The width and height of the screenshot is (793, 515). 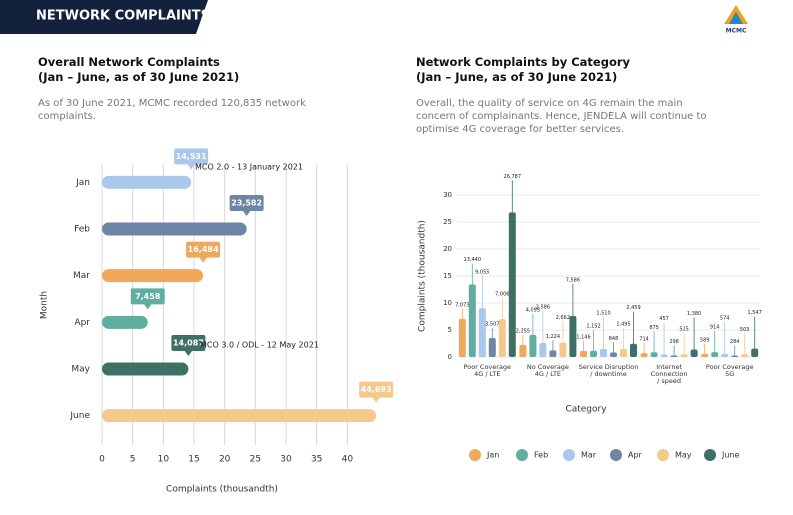 What do you see at coordinates (450, 357) in the screenshot?
I see `y-tick-label: 0` at bounding box center [450, 357].